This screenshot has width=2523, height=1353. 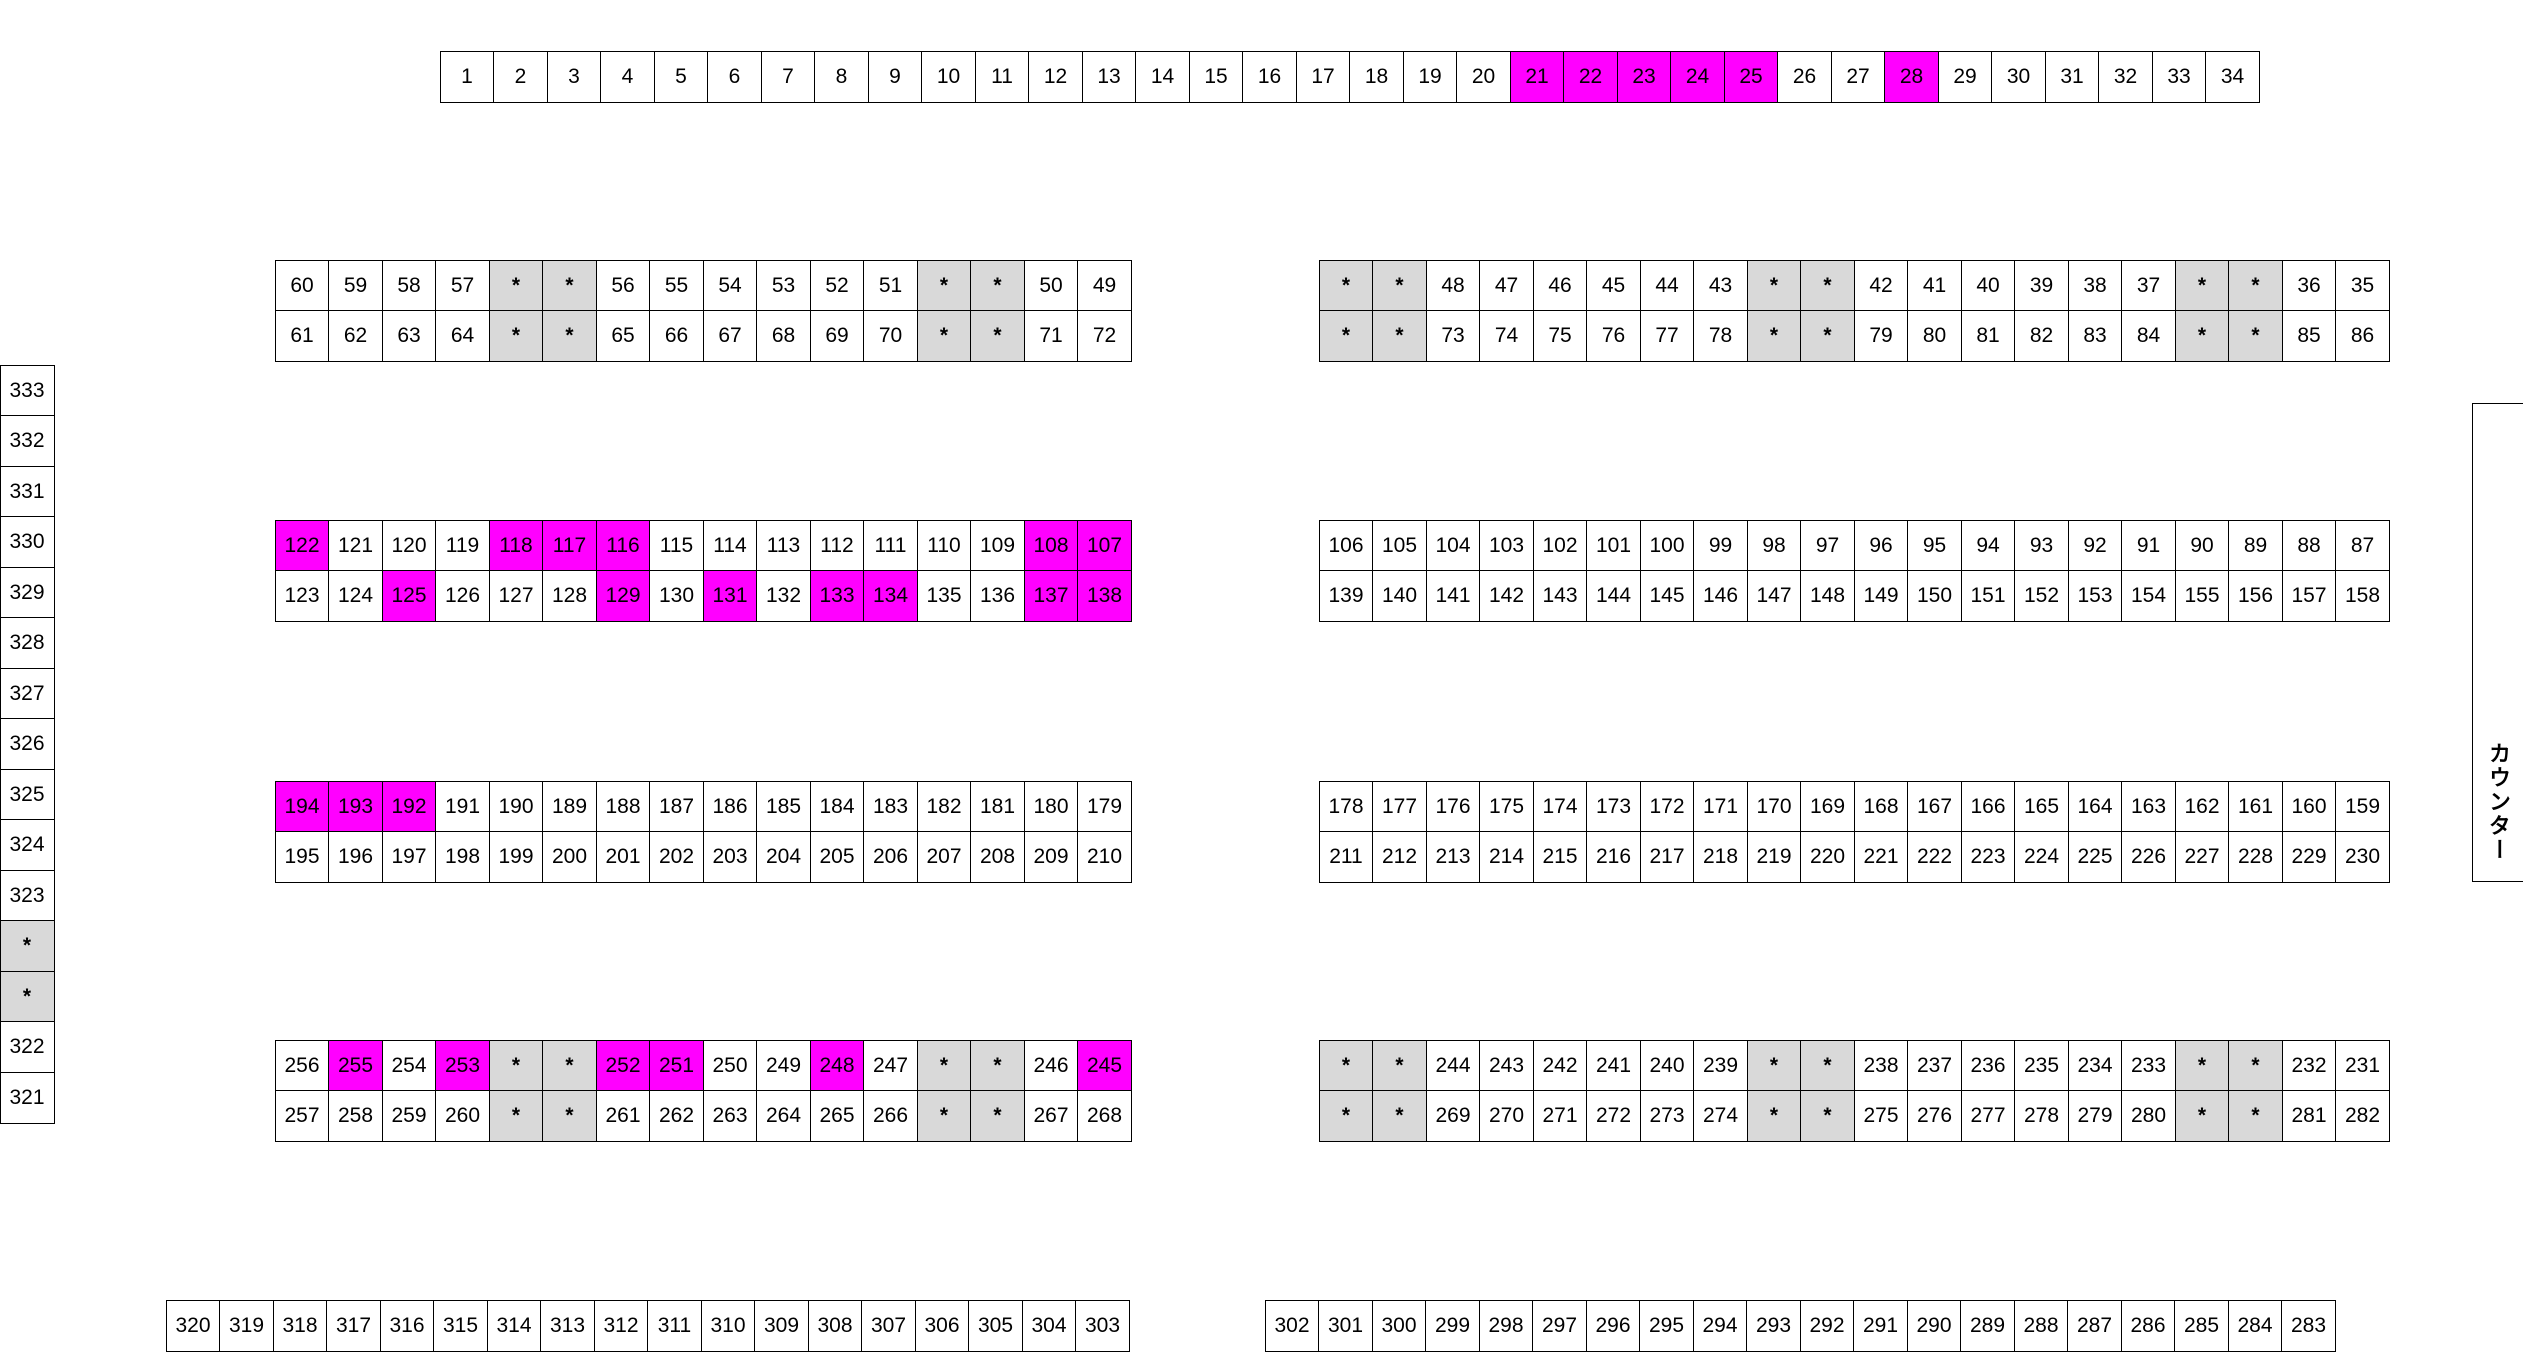 I want to click on seat: 30, so click(x=2018, y=76).